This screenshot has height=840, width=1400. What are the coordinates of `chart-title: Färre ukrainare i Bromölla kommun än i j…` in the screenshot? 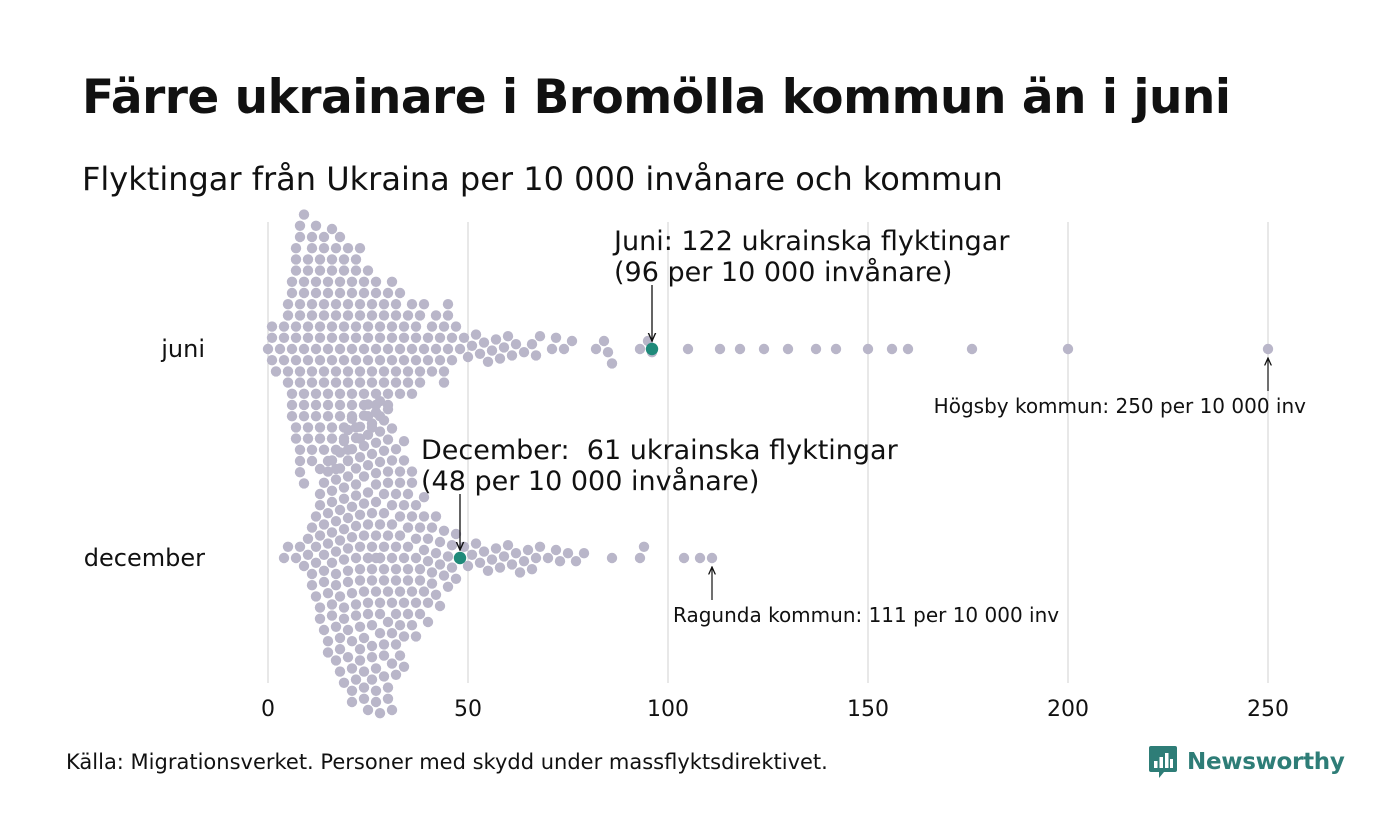 It's located at (656, 97).